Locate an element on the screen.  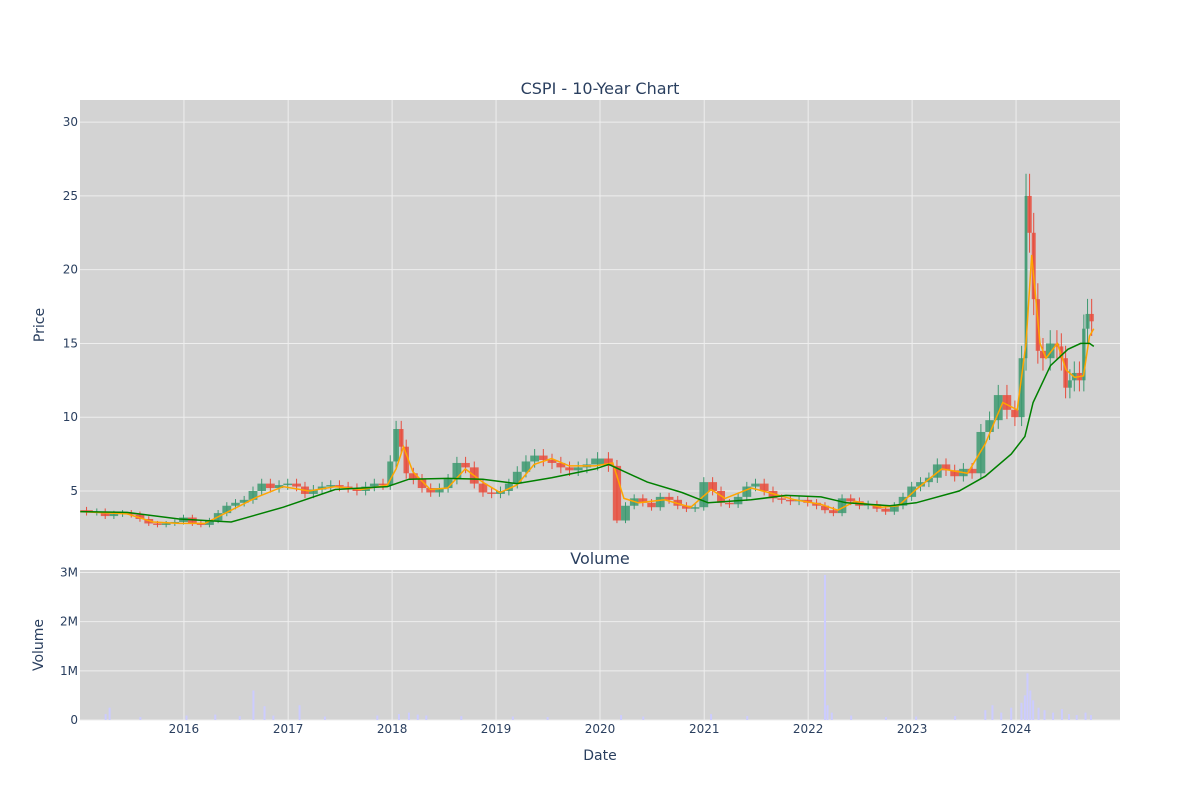
volume-ticks: 0 1M 2M 3M is located at coordinates (69, 646).